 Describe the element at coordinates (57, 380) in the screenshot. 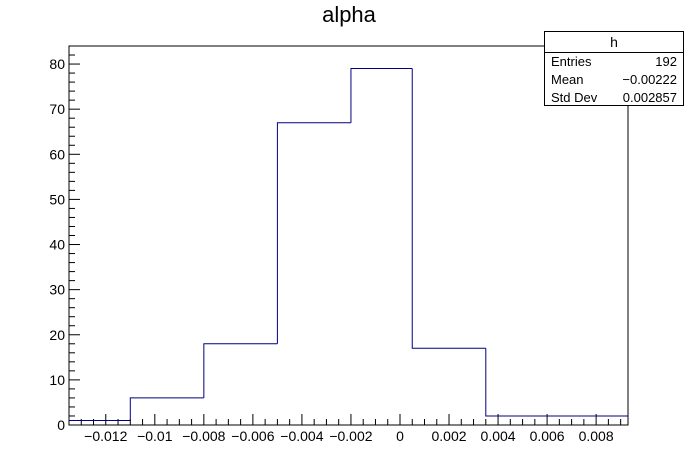

I see `y-tick-label: 10` at that location.